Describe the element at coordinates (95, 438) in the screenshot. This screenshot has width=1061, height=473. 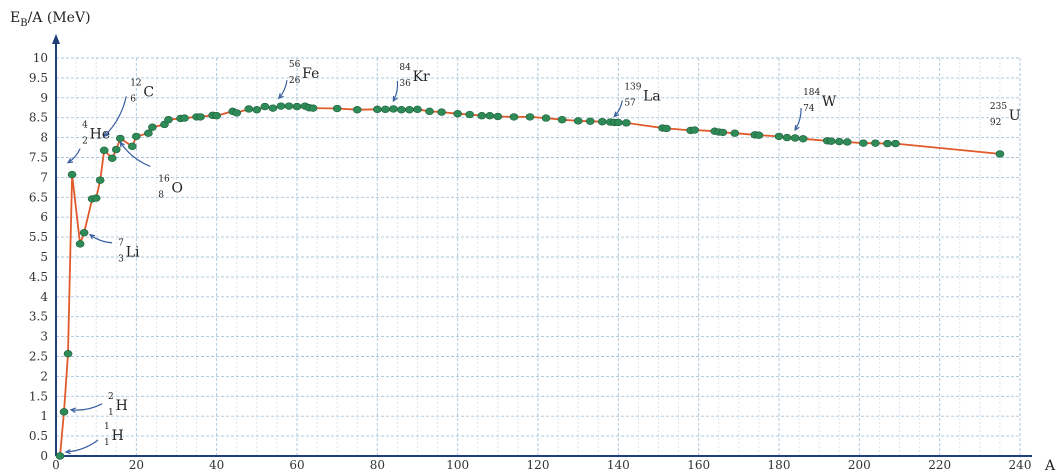
I see `annotation-h-1: 11 H` at that location.